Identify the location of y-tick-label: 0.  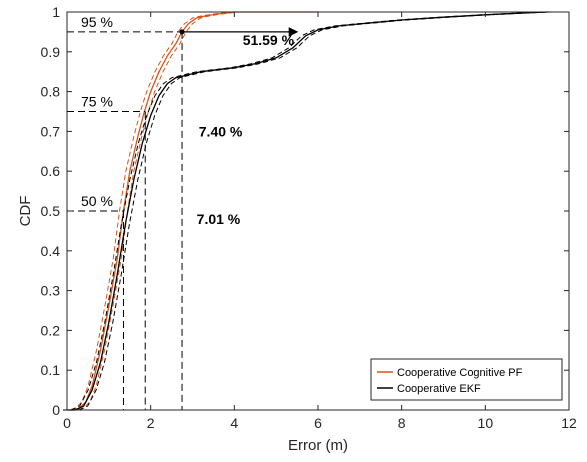
(56, 410).